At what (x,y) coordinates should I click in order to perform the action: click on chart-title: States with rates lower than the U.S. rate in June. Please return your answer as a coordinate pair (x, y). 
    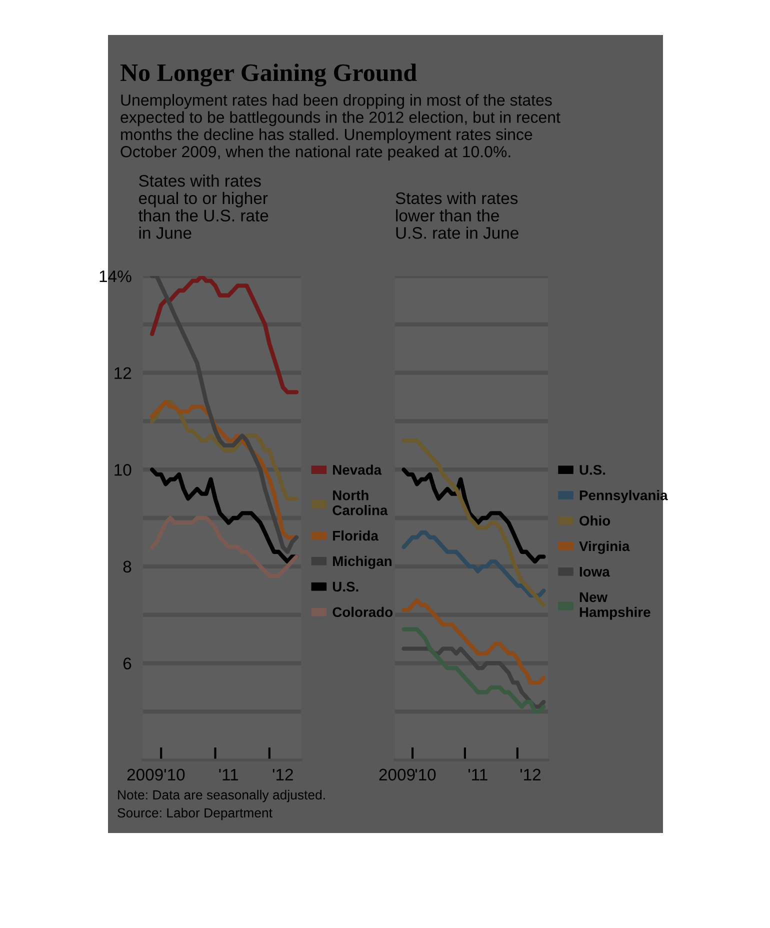
    Looking at the image, I should click on (457, 215).